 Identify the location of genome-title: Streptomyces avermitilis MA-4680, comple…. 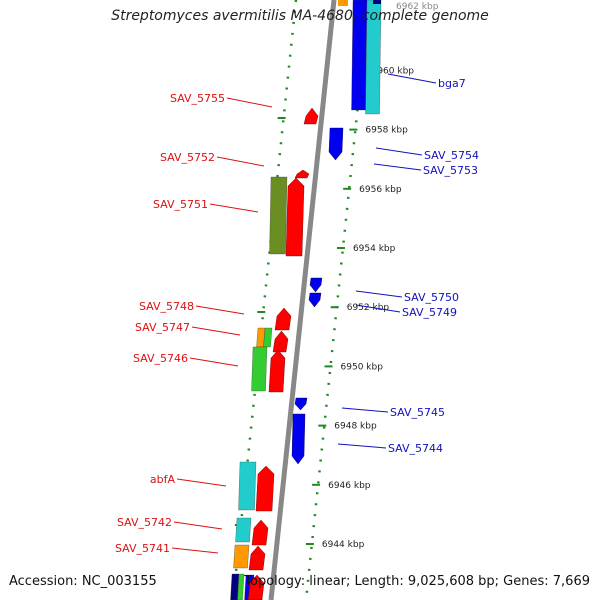
(300, 16).